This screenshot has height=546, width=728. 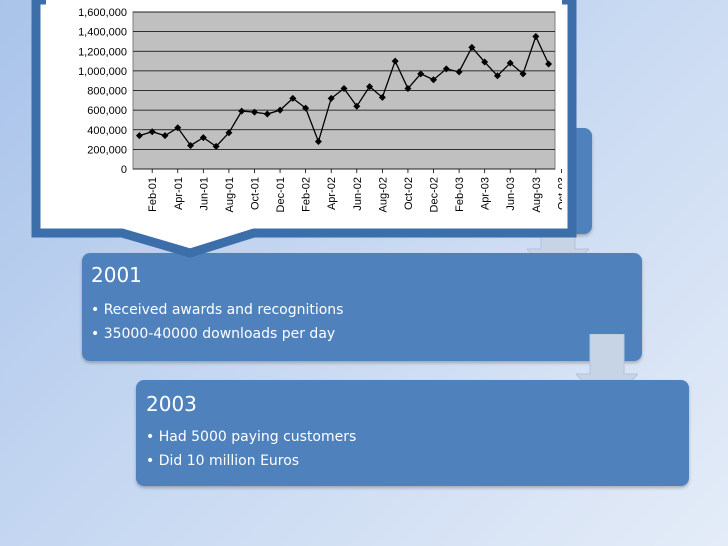 What do you see at coordinates (153, 194) in the screenshot?
I see `x-tick-label: Feb-01` at bounding box center [153, 194].